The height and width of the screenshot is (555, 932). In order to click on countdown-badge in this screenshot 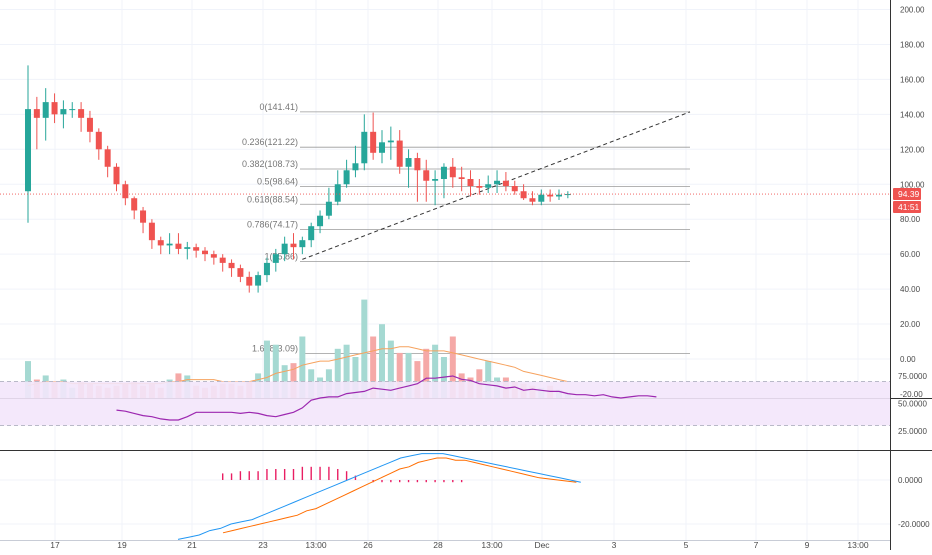, I will do `click(907, 207)`.